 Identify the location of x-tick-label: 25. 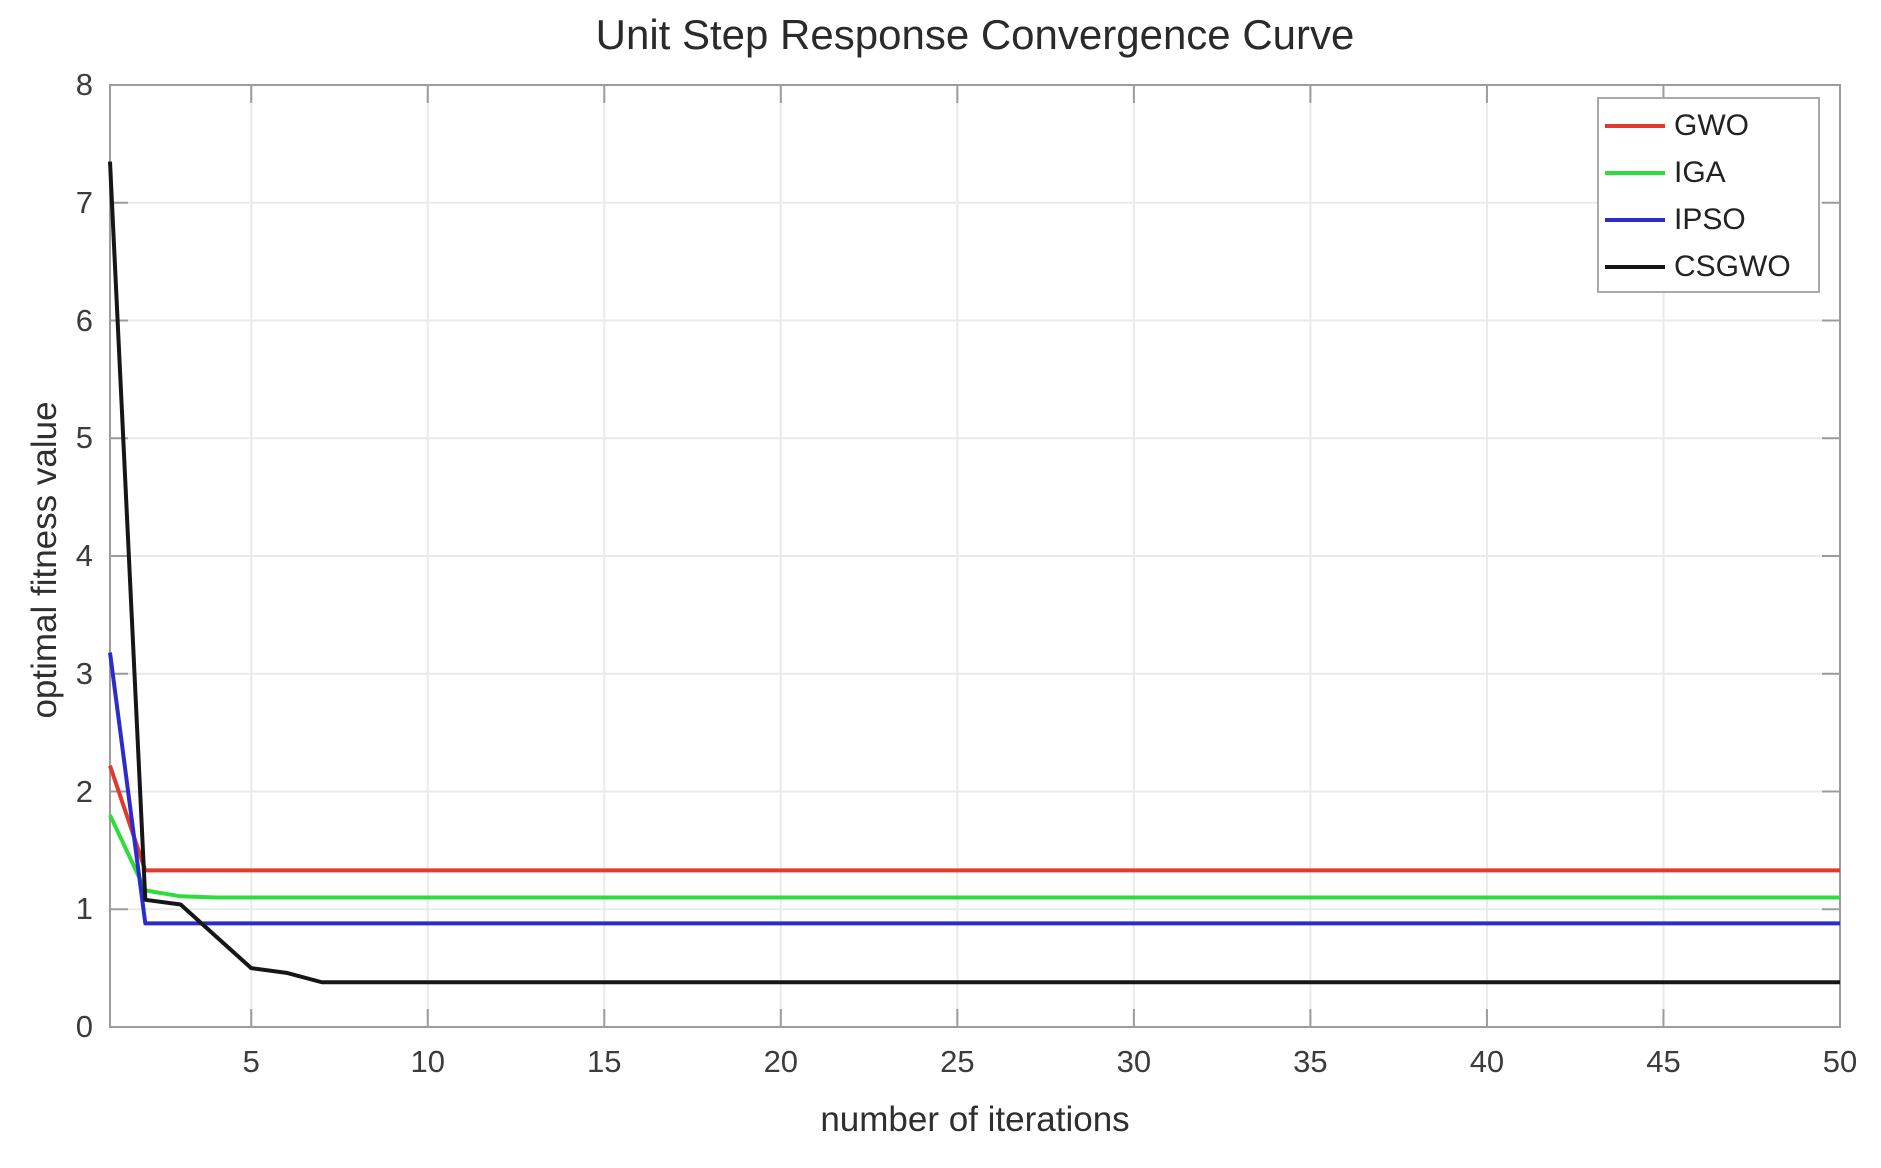
(957, 1061).